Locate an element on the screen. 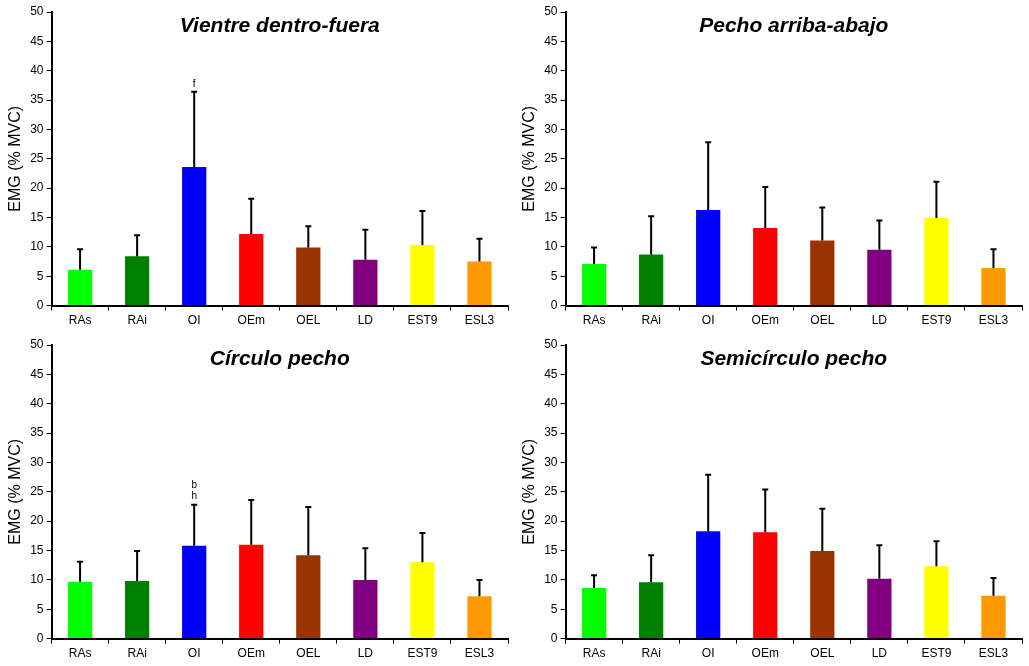 Image resolution: width=1029 pixels, height=666 pixels. chart-title: Semicírculo pecho is located at coordinates (794, 358).